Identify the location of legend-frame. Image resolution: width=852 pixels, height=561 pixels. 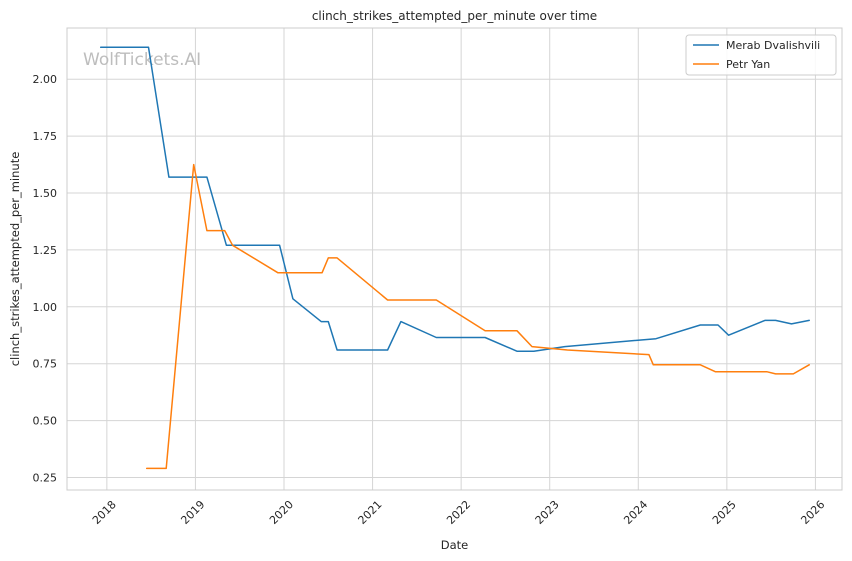
(761, 55).